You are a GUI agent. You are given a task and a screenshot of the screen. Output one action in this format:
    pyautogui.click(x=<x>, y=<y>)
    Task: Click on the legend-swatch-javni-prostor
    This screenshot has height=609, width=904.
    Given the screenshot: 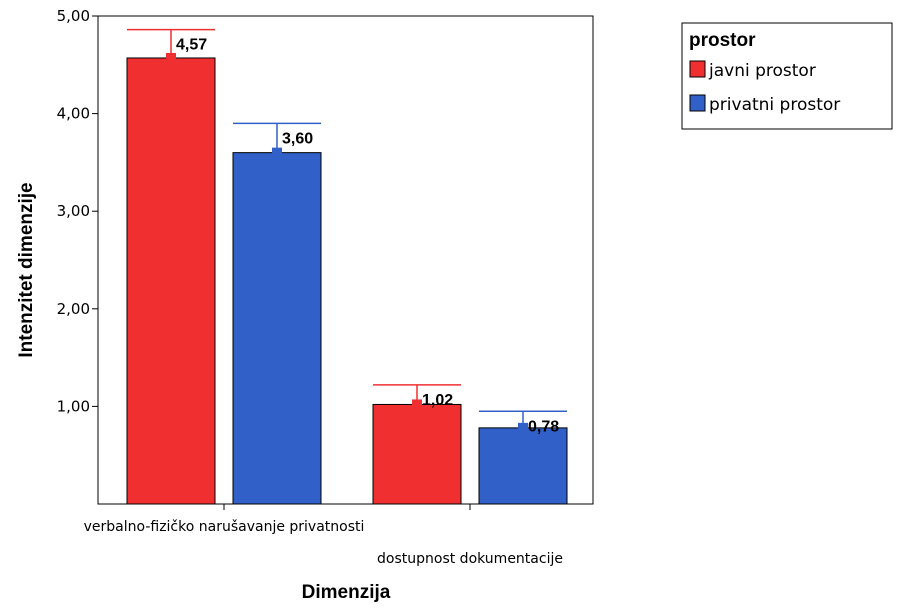 What is the action you would take?
    pyautogui.click(x=697, y=69)
    